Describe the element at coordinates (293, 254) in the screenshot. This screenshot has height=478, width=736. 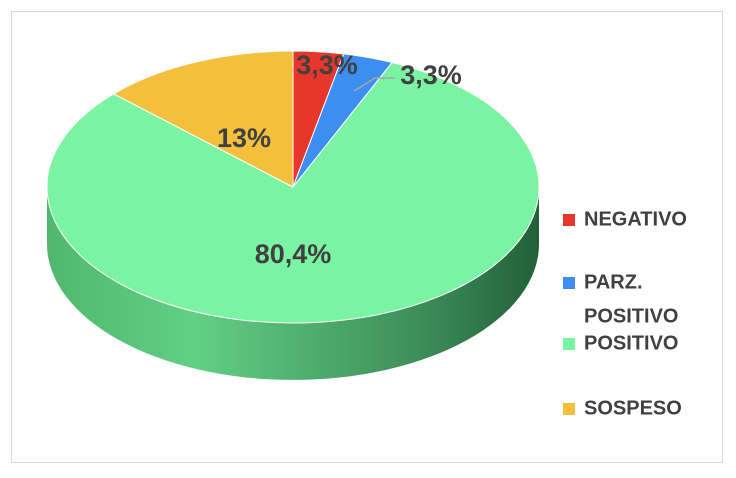
I see `data-label-positivo: 80,4%` at that location.